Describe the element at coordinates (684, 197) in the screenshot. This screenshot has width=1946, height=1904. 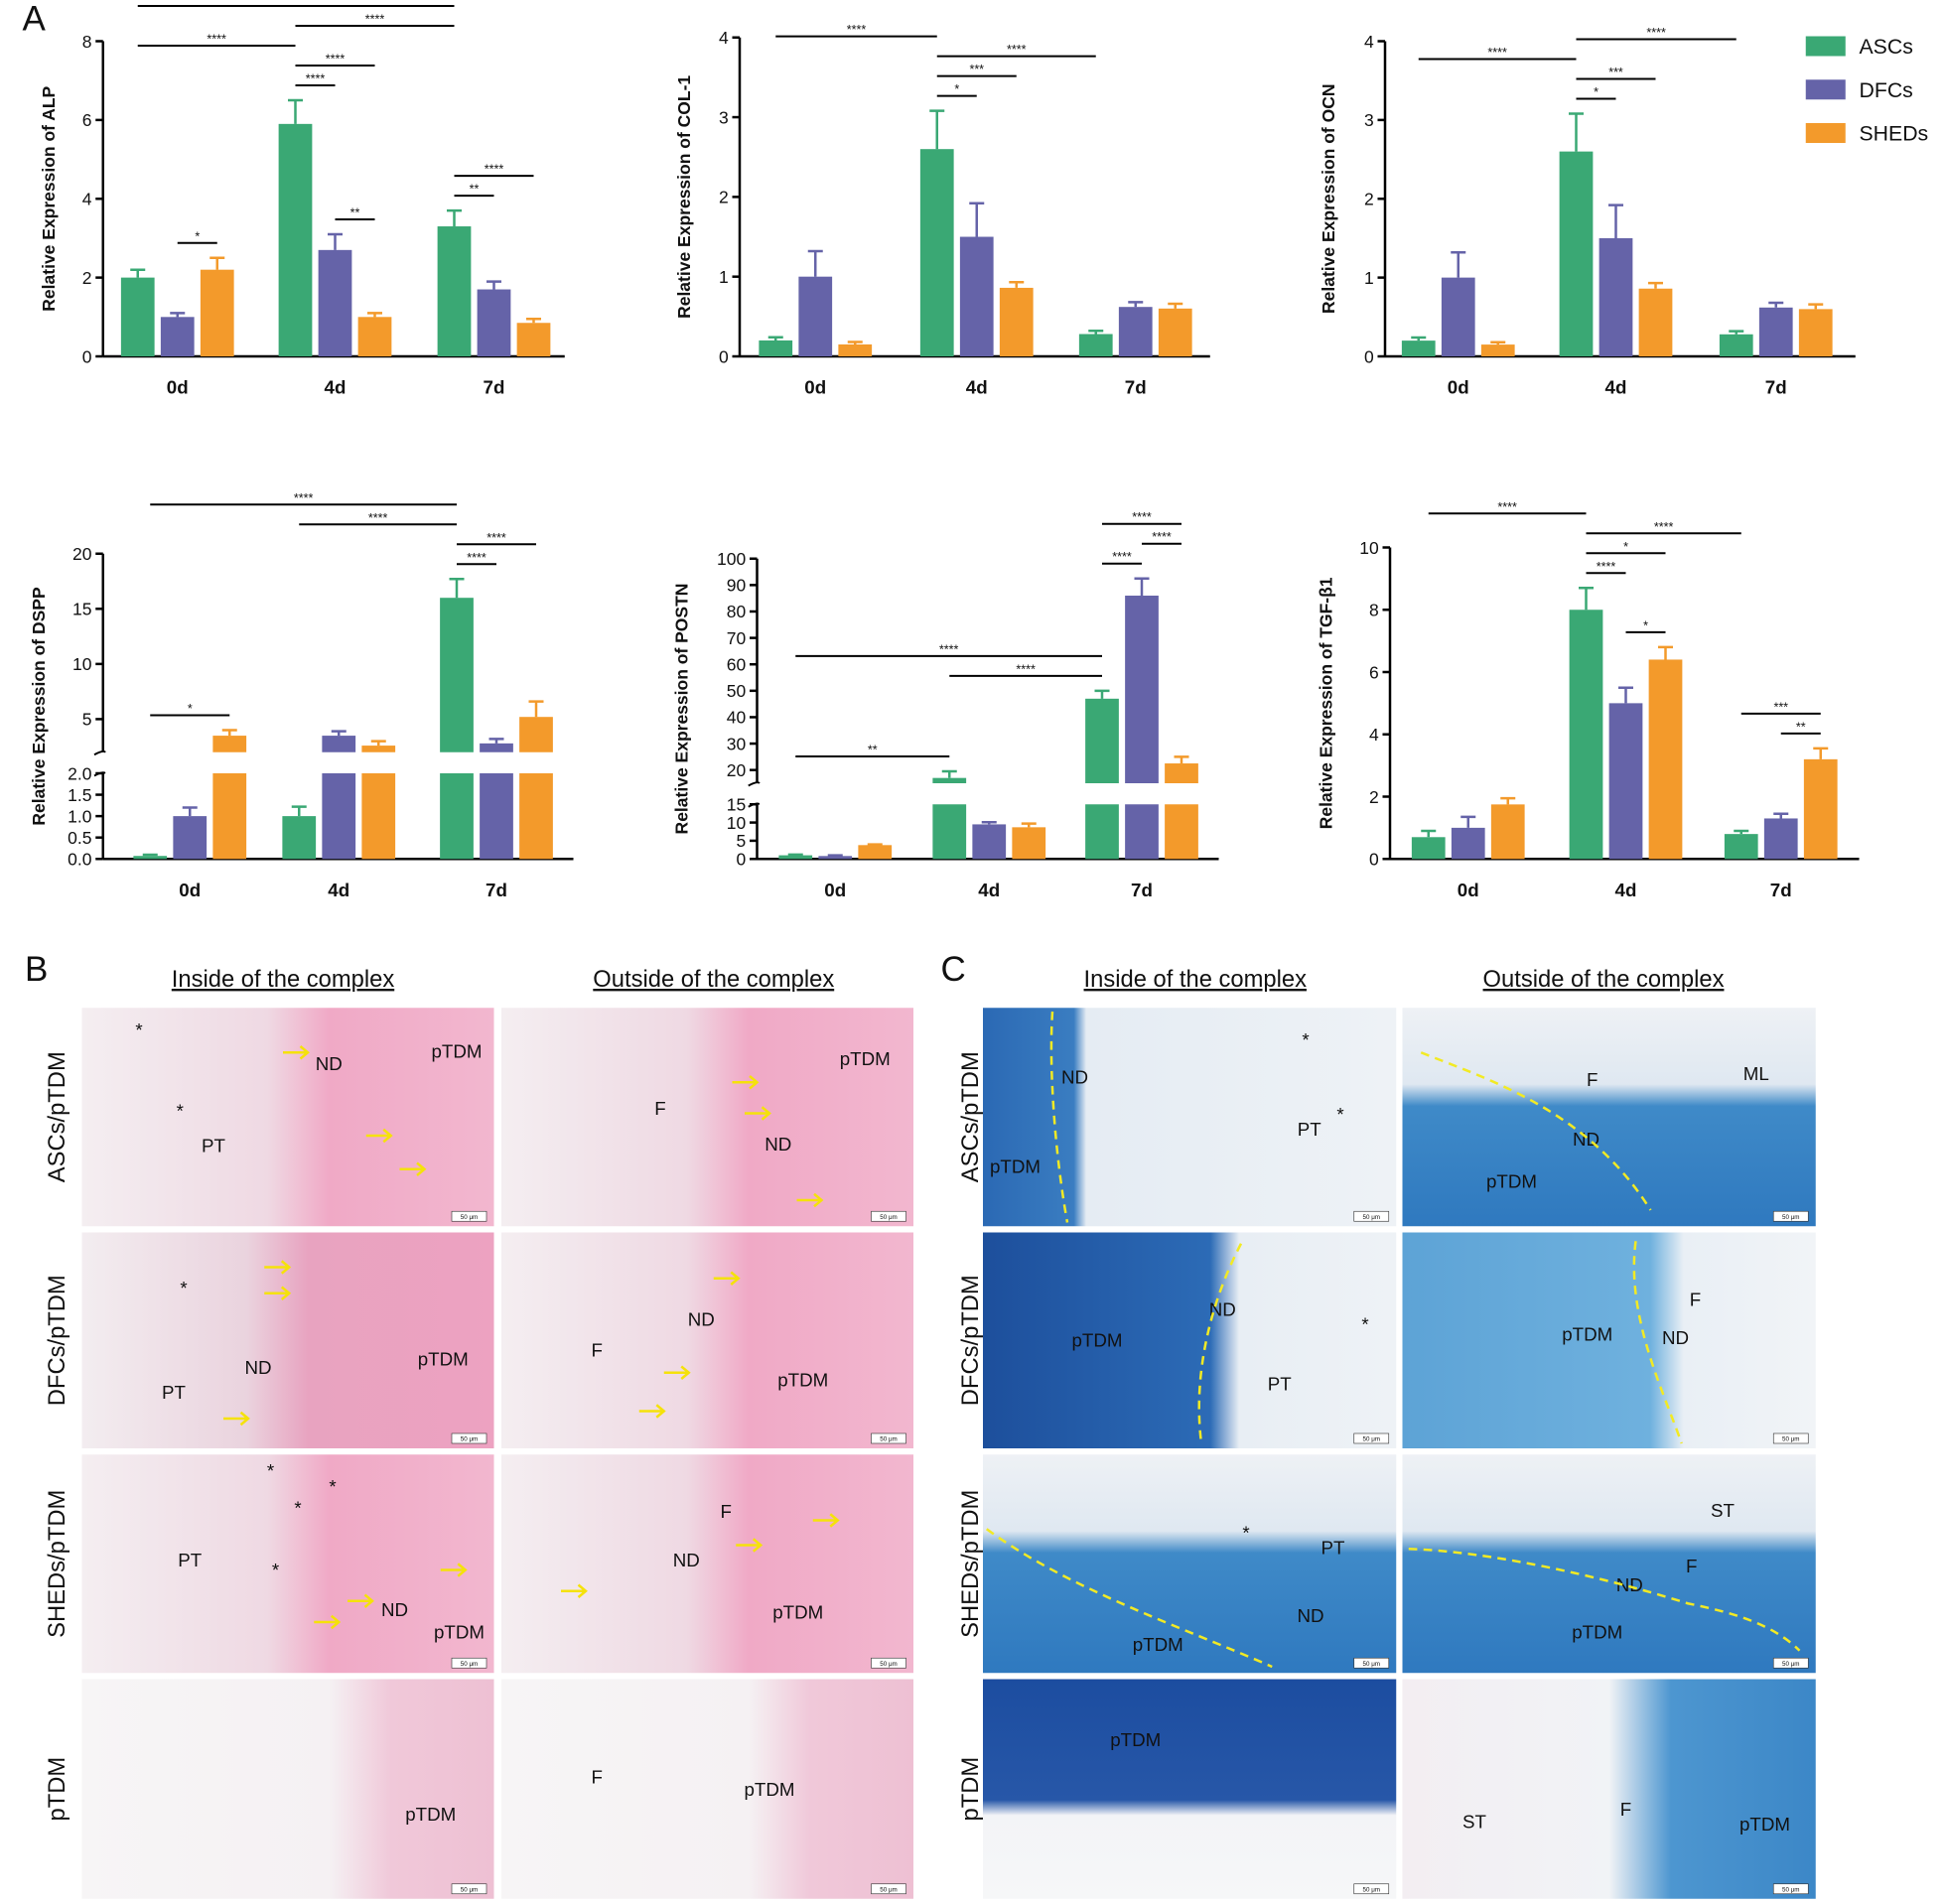
I see `y-axis-title: Relative Expression of COL-1` at that location.